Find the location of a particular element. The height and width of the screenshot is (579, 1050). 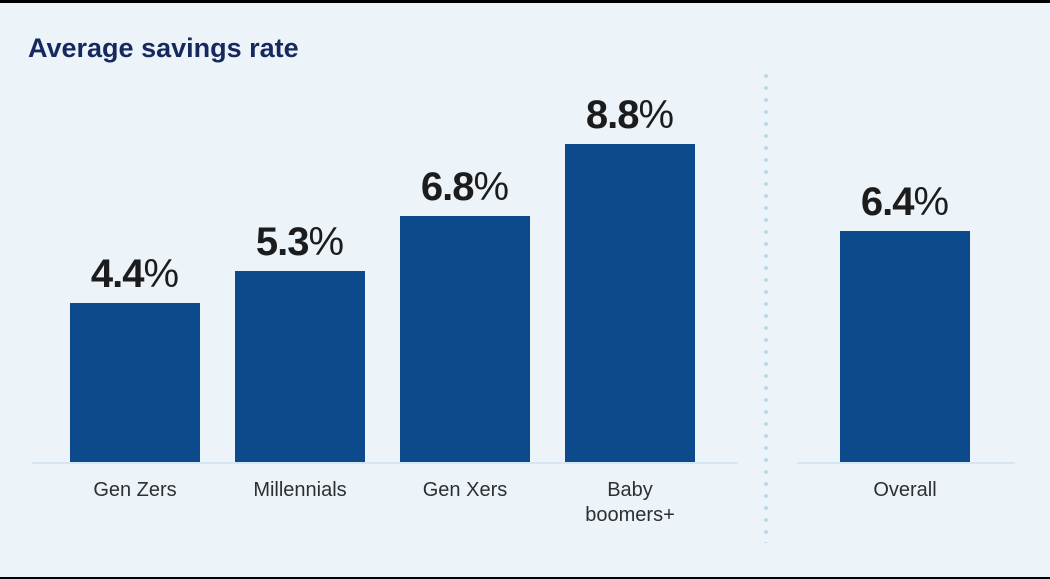

value-number: 6.4 is located at coordinates (887, 201).